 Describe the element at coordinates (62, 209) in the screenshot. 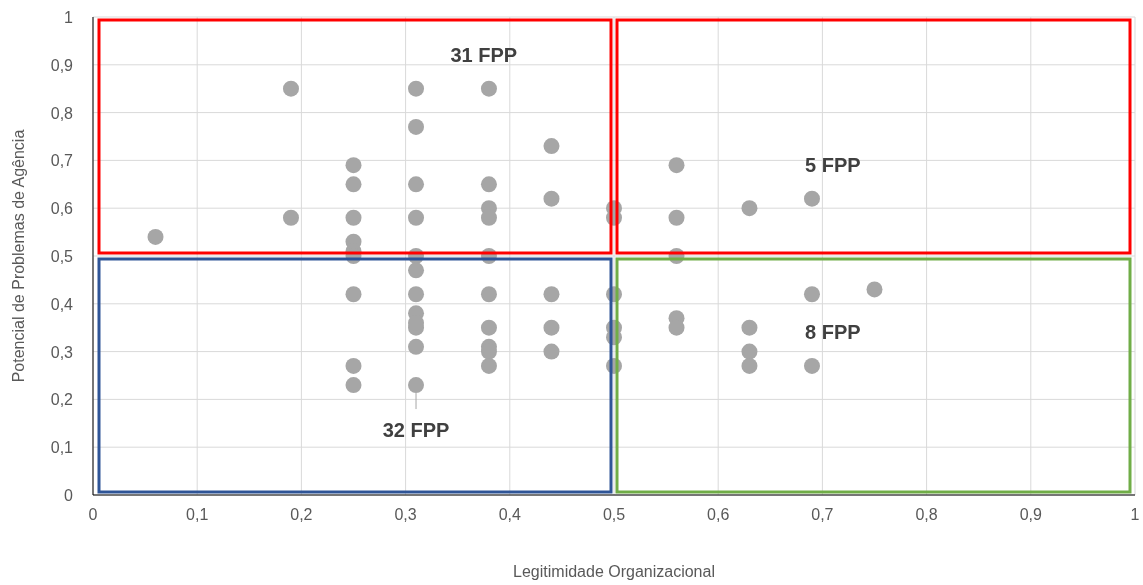

I see `y-tick-label: 0,6` at that location.